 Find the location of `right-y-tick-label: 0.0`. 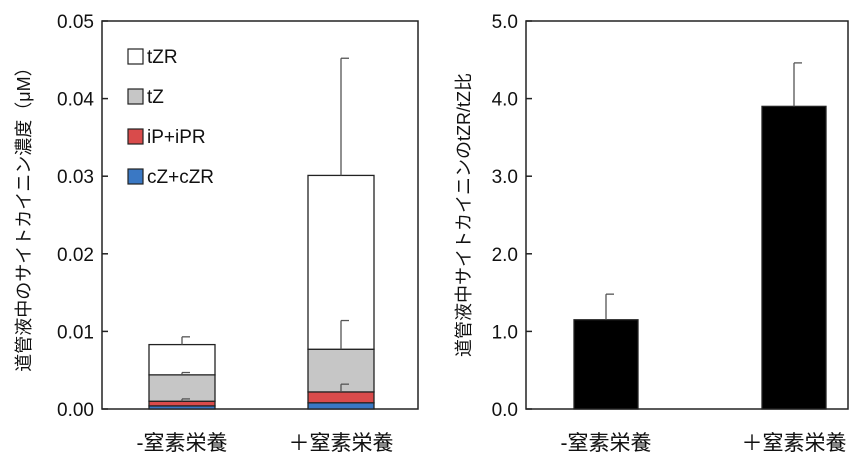

right-y-tick-label: 0.0 is located at coordinates (505, 410).